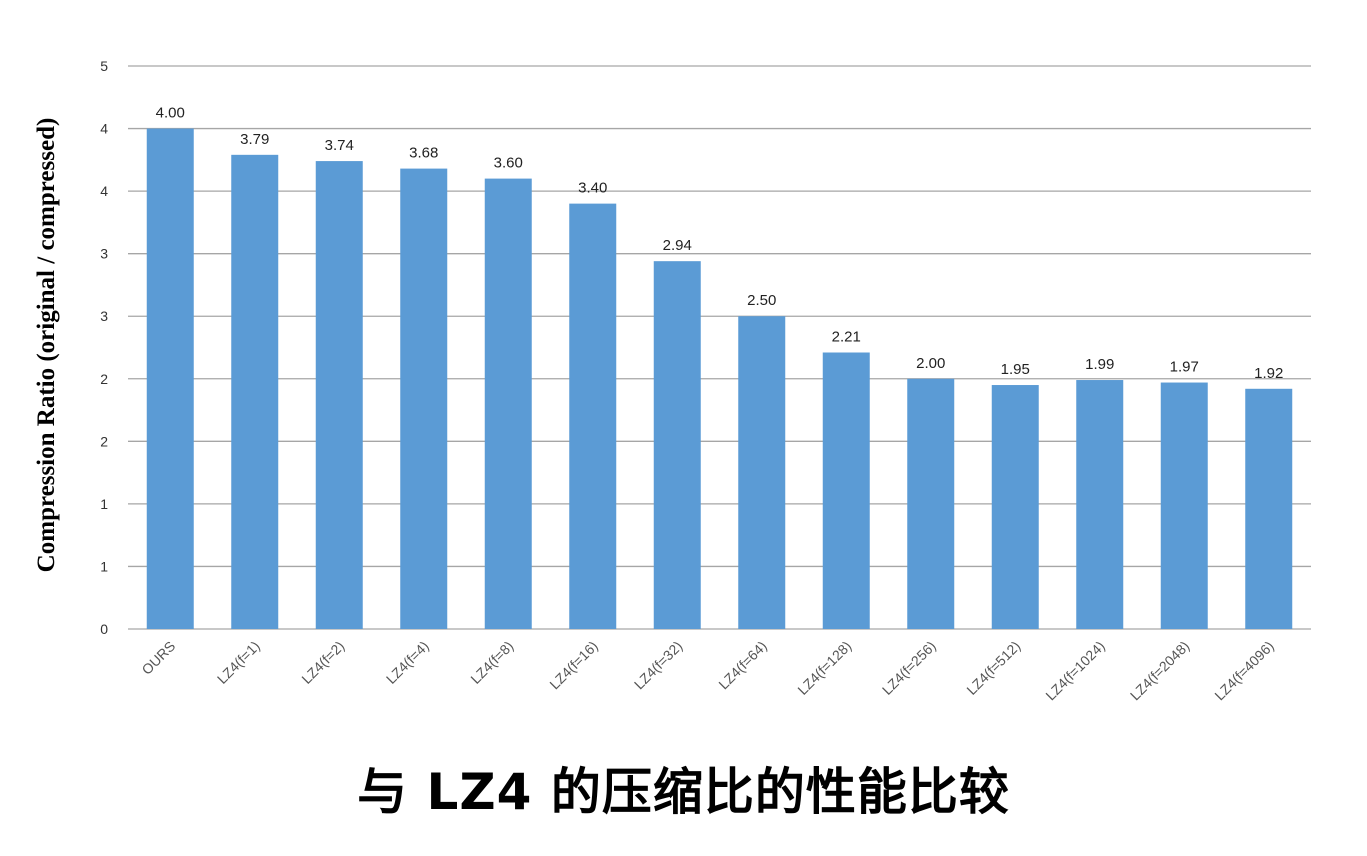 Image resolution: width=1367 pixels, height=856 pixels. I want to click on data-label: 1.99, so click(1099, 364).